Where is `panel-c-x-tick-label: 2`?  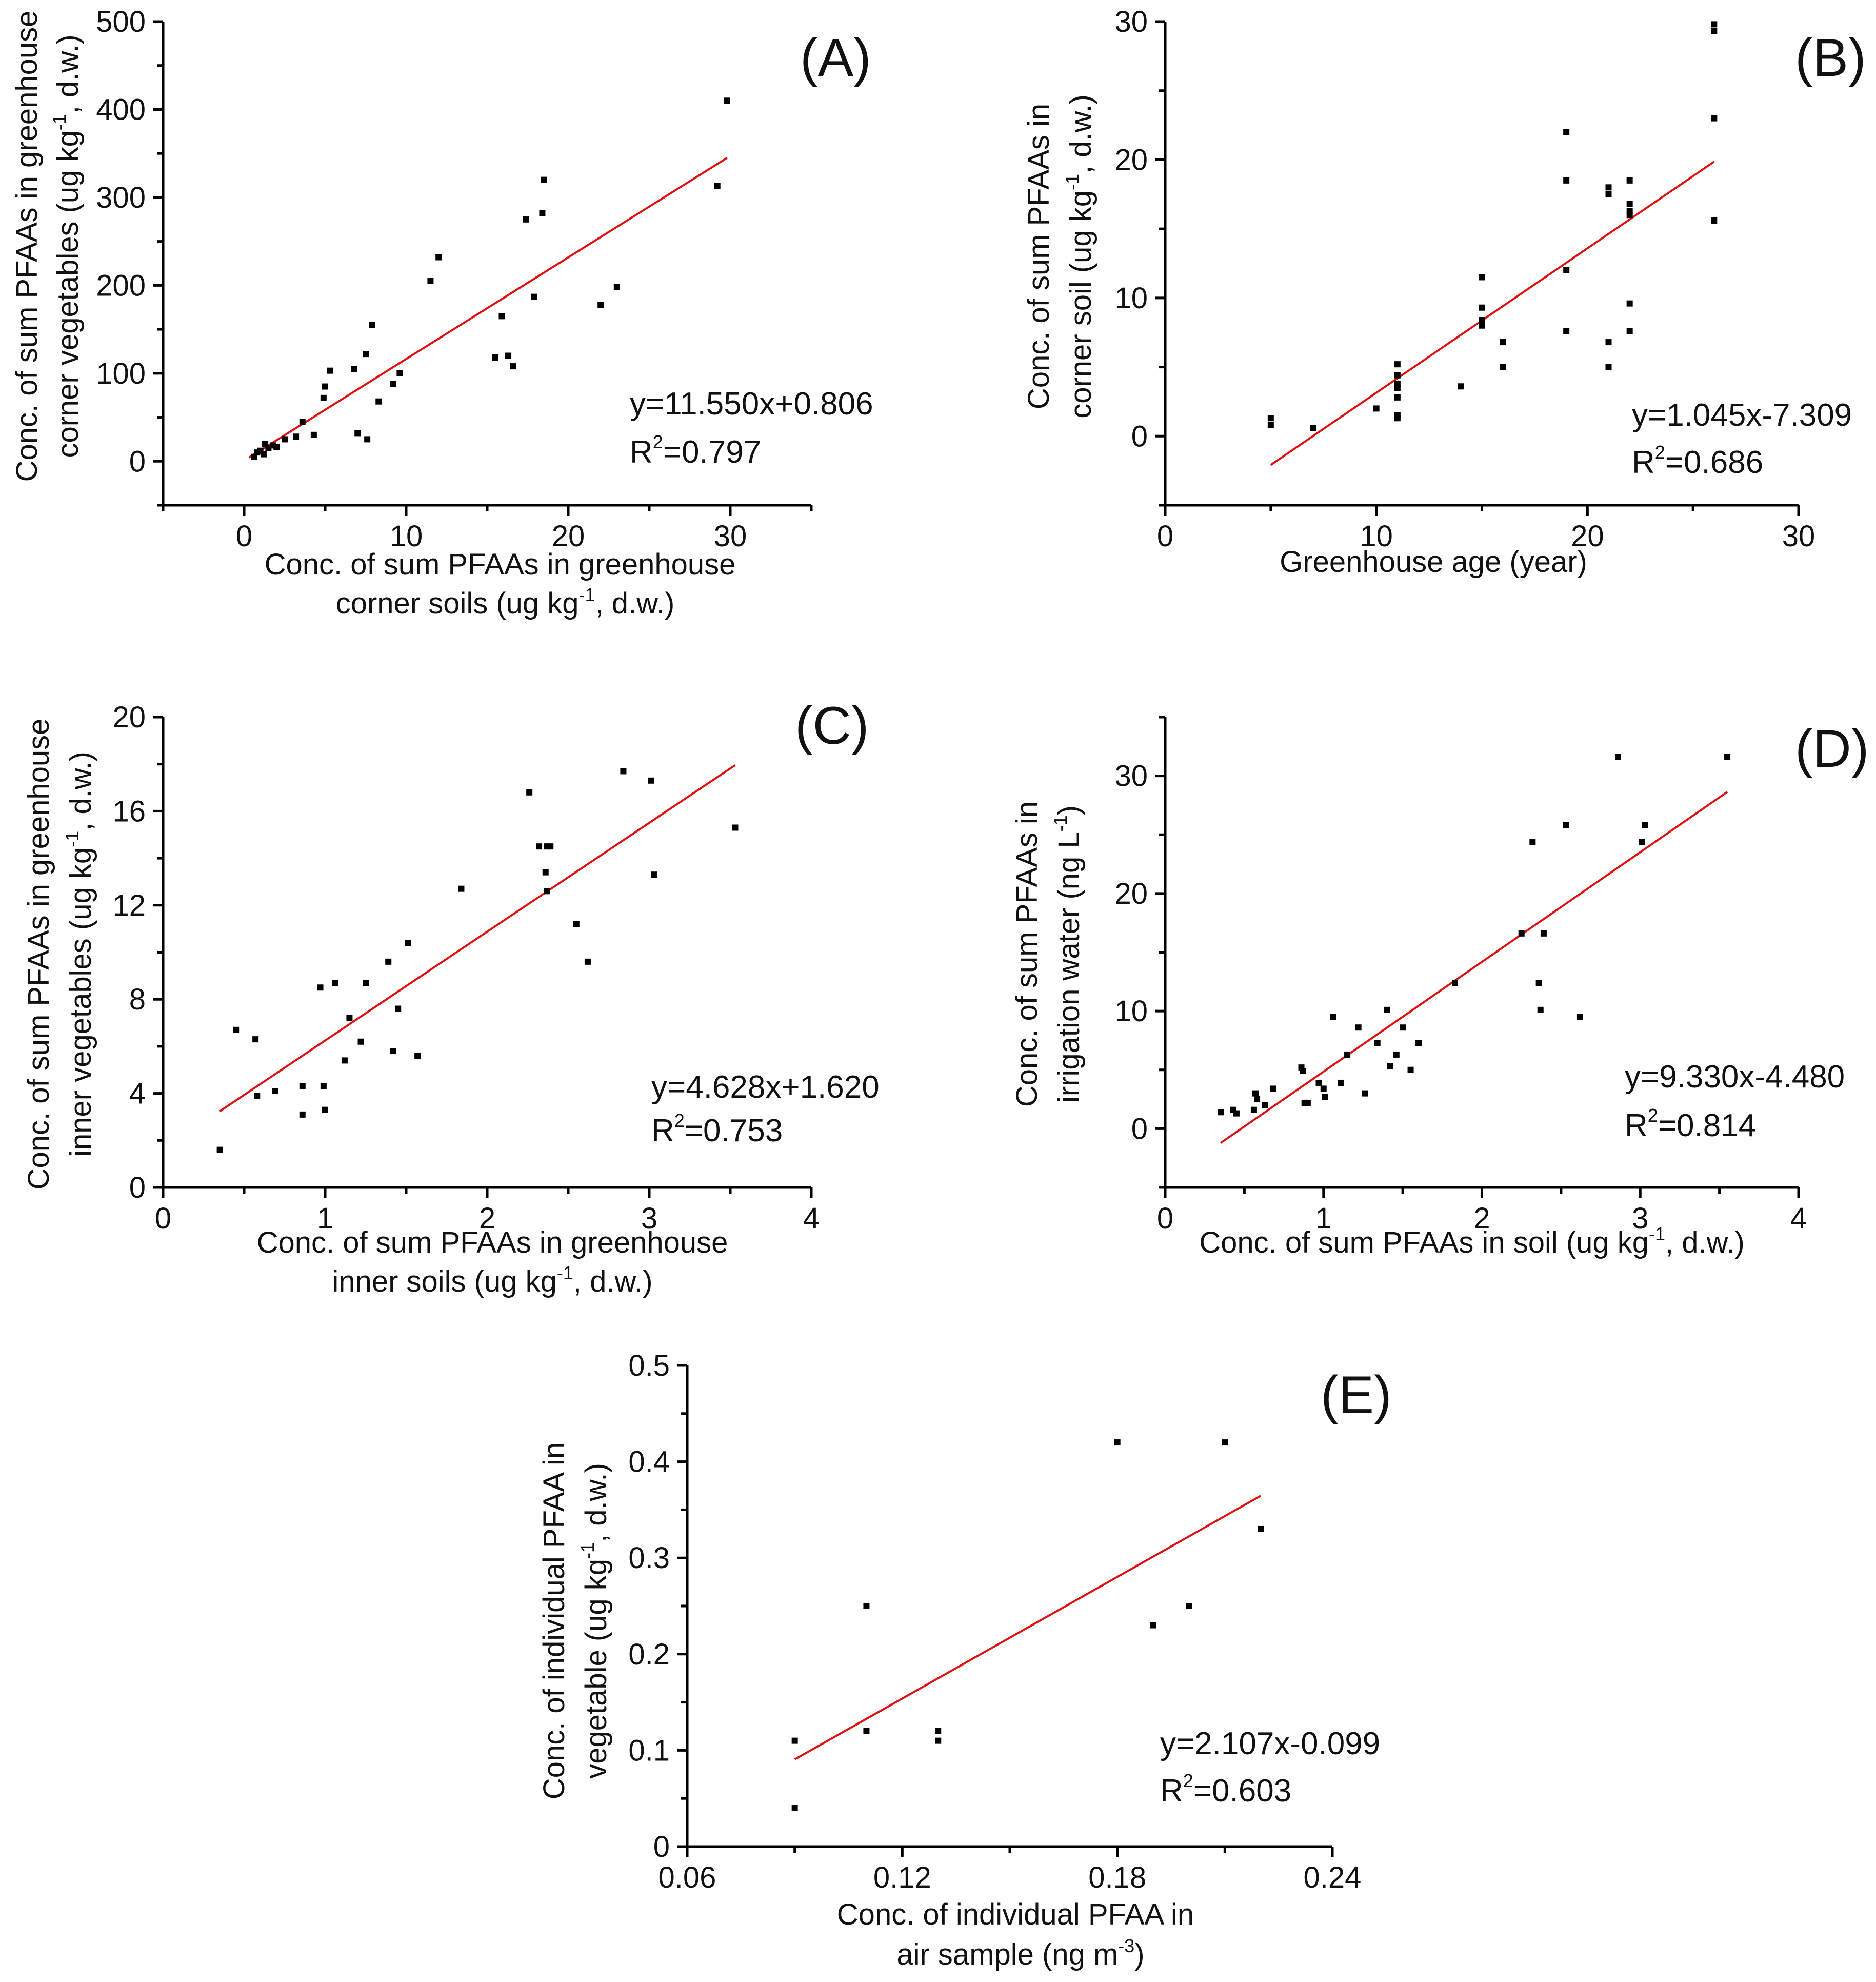 panel-c-x-tick-label: 2 is located at coordinates (487, 1218).